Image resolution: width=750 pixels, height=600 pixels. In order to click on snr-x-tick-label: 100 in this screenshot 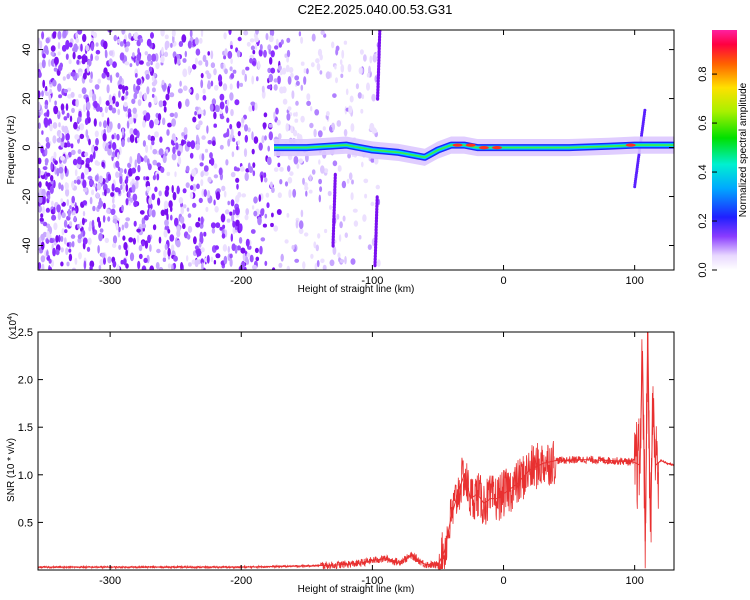, I will do `click(634, 581)`.